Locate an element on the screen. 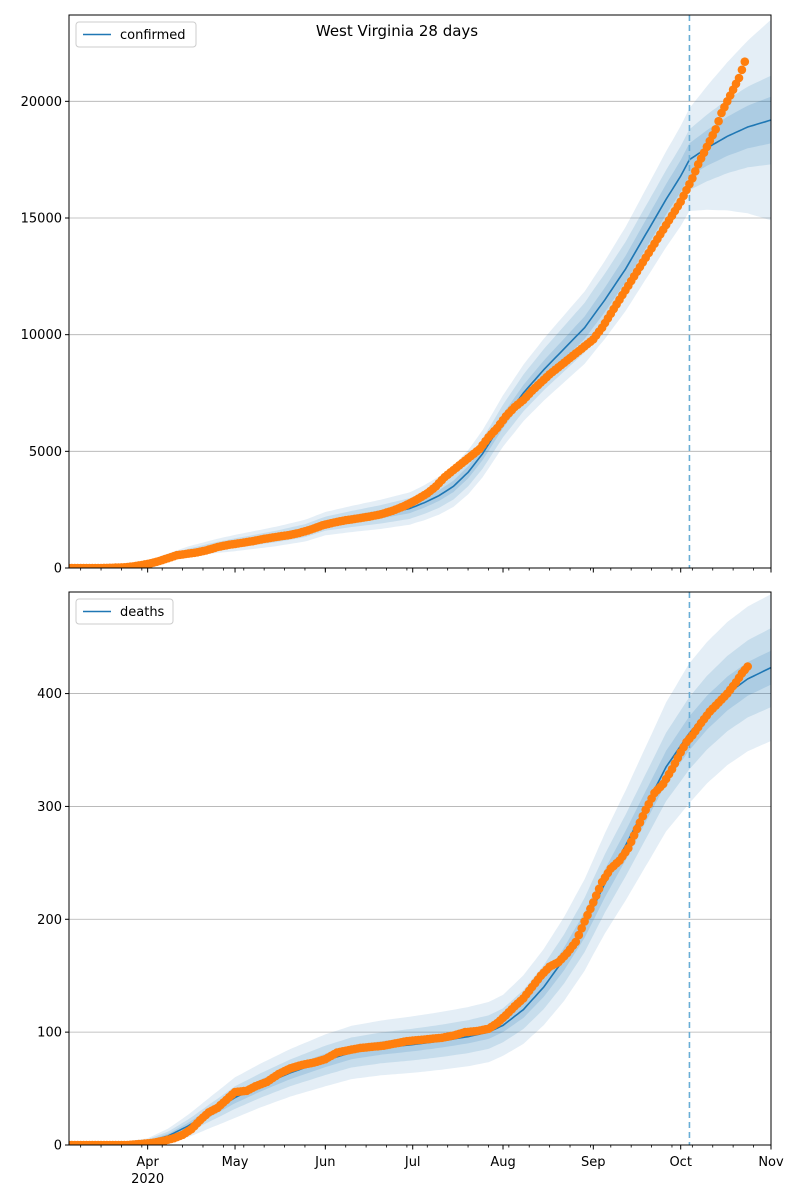 The image size is (800, 1204). y-tick-label: 10000 is located at coordinates (41, 335).